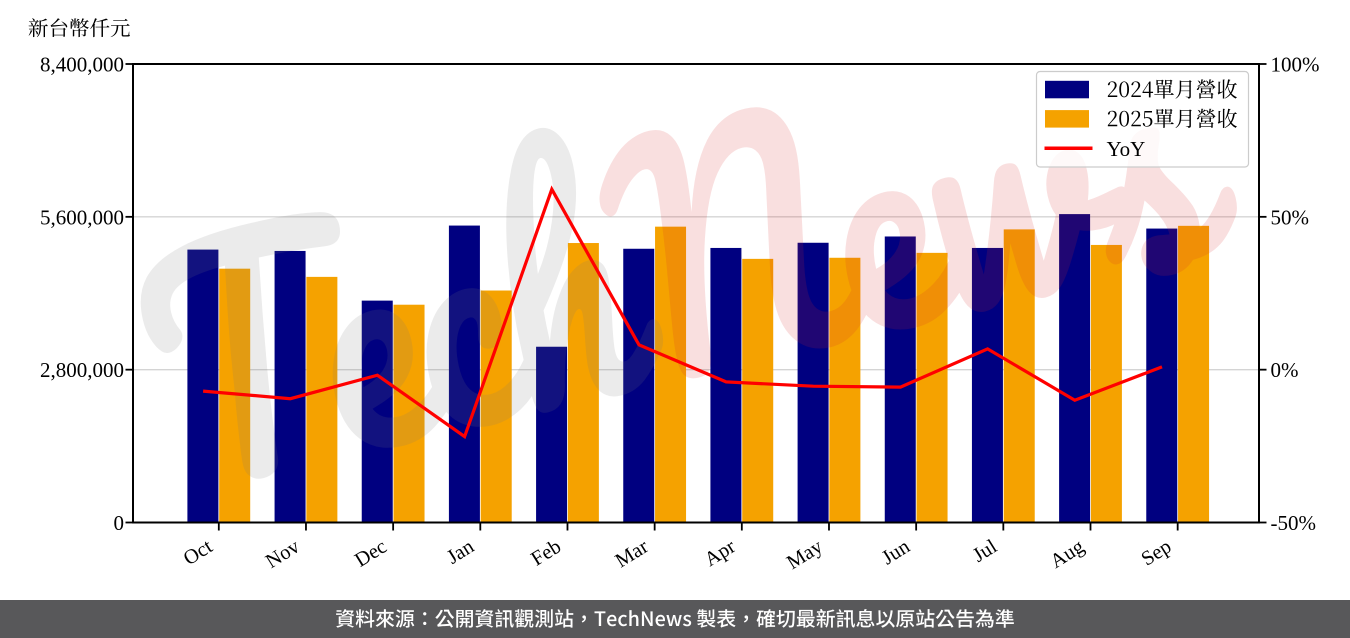 The width and height of the screenshot is (1350, 638). I want to click on legend: YoY, so click(1142, 119).